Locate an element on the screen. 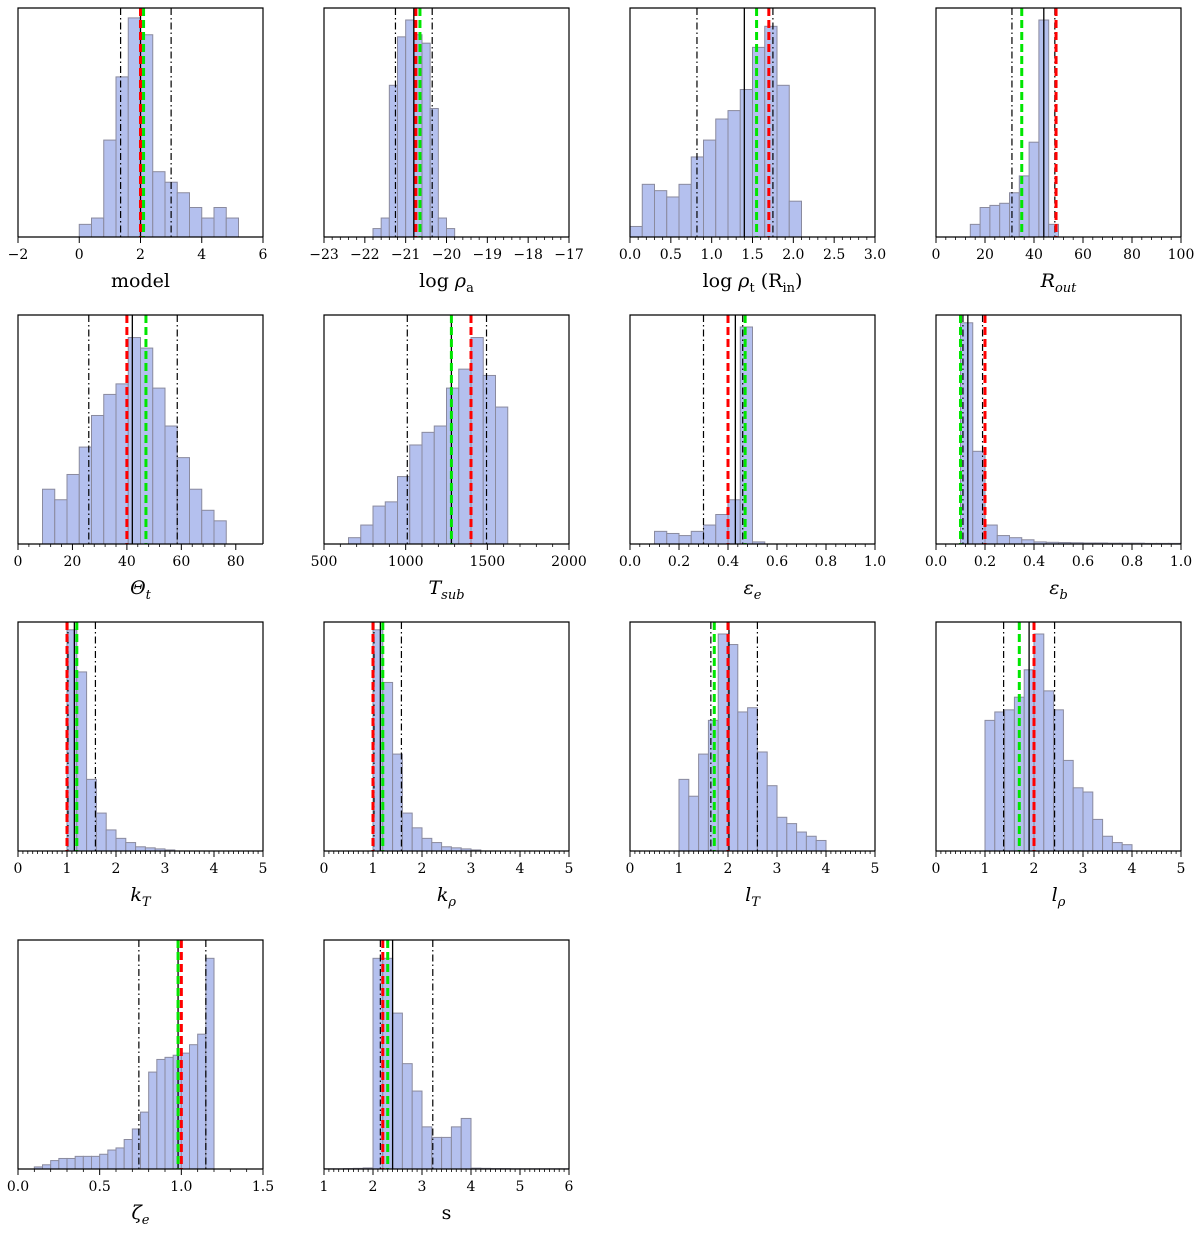  tick-label: 1.0 is located at coordinates (712, 255).